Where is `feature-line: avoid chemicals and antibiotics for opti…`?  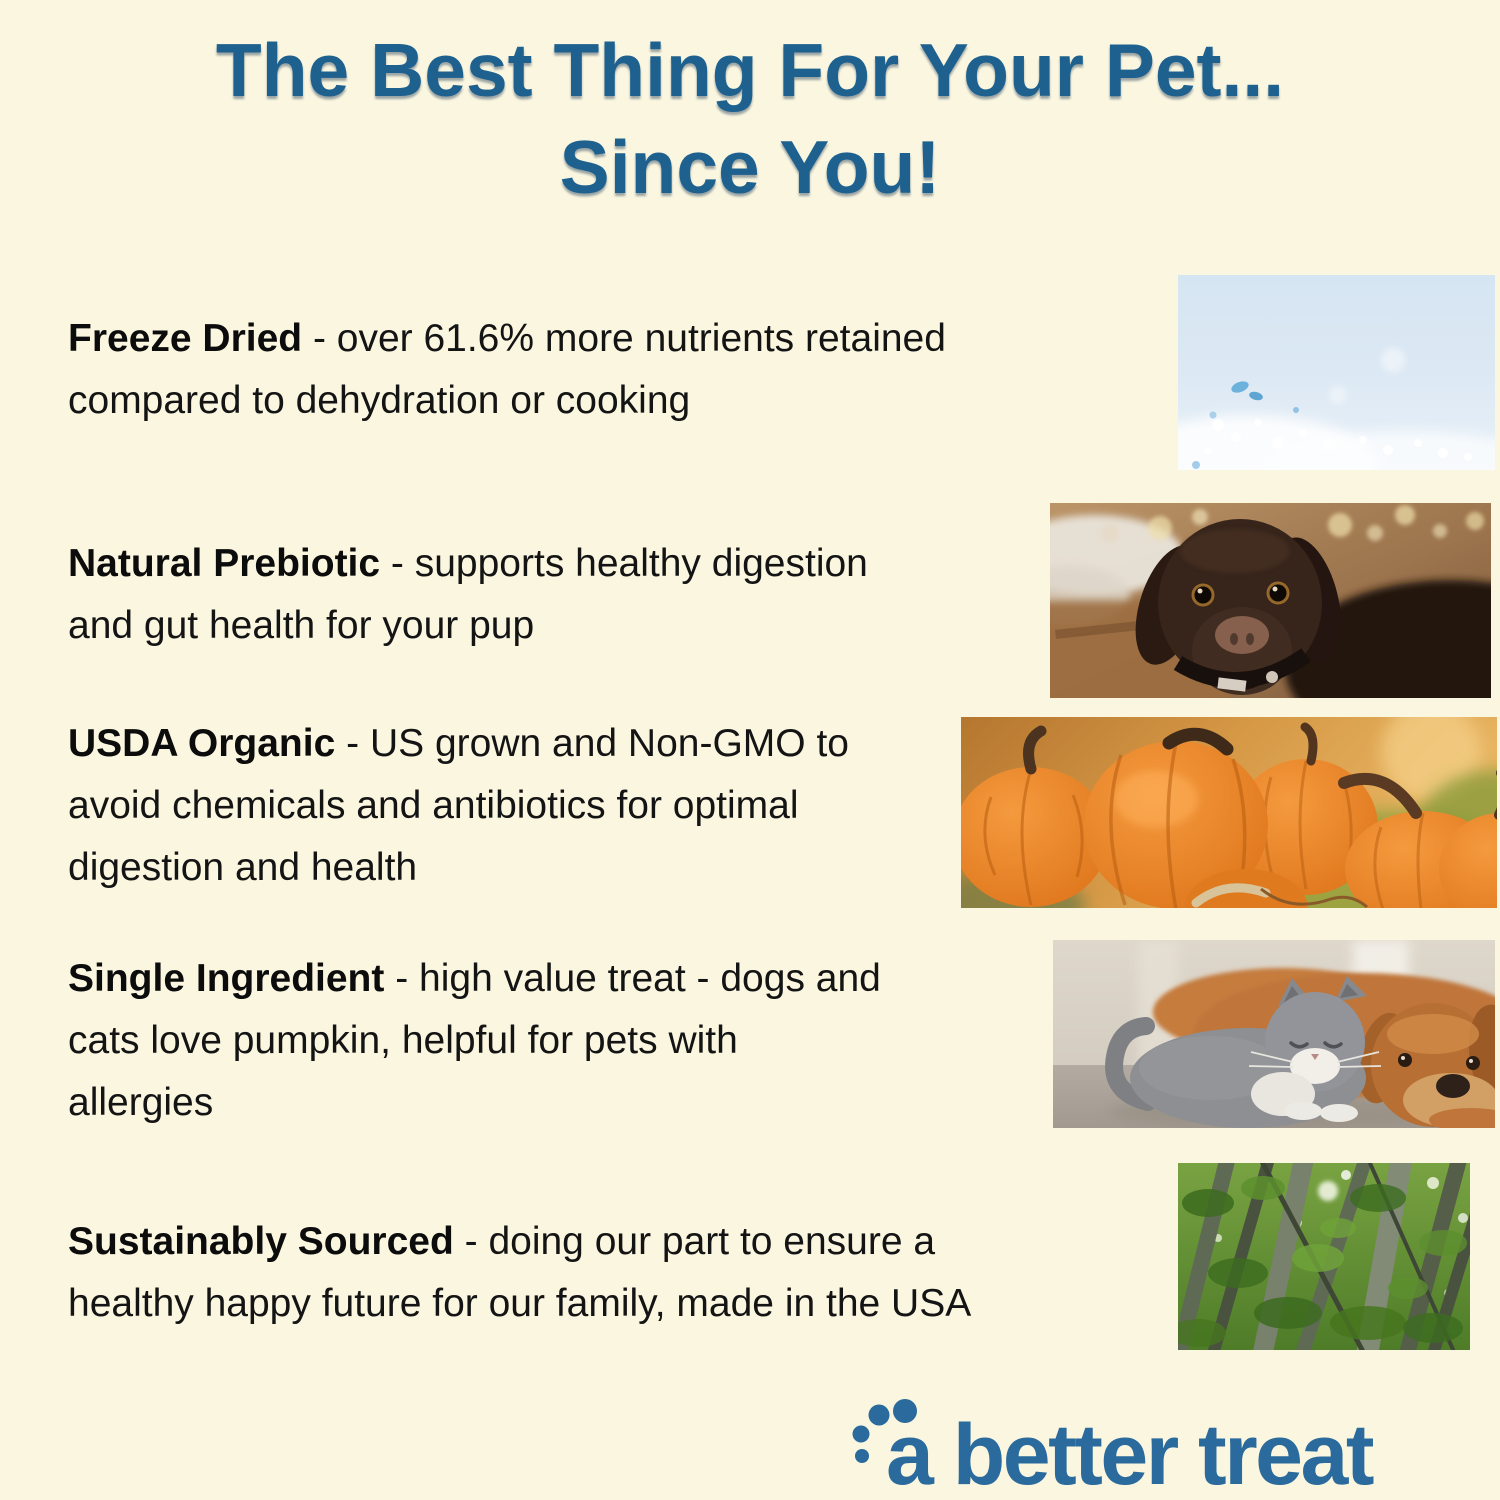 feature-line: avoid chemicals and antibiotics for opti… is located at coordinates (433, 805).